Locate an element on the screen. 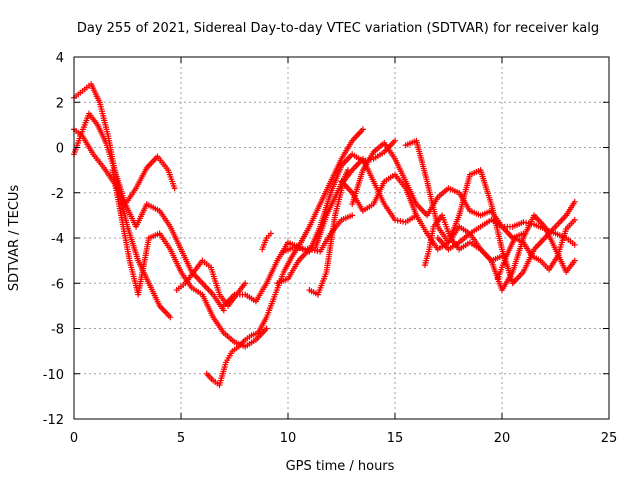 The width and height of the screenshot is (640, 480). x-tick-label: 15 is located at coordinates (395, 438).